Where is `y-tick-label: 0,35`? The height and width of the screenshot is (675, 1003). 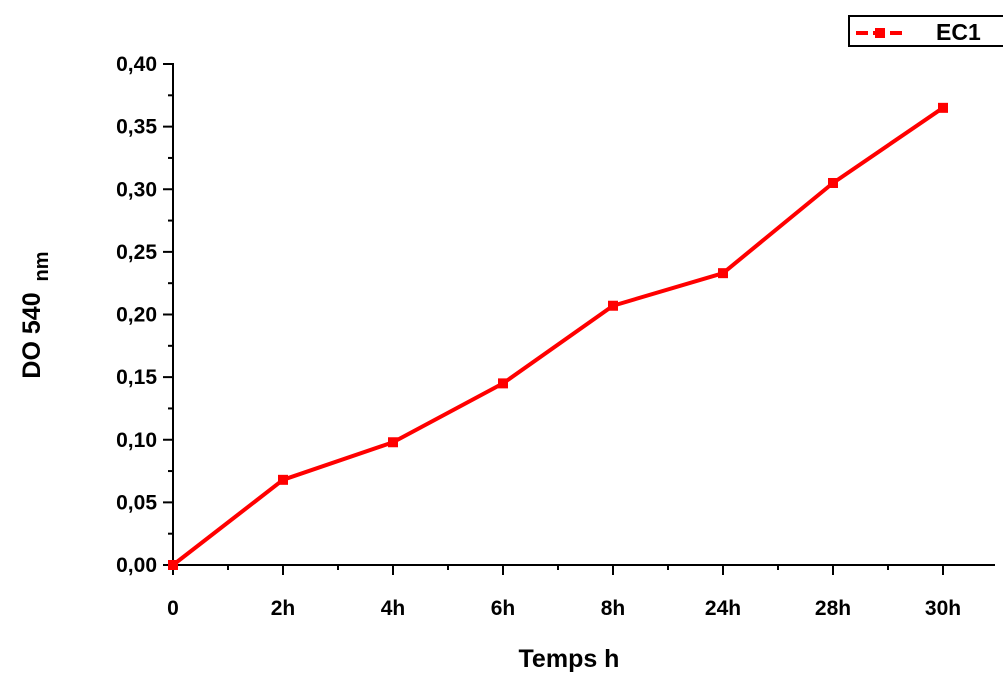 y-tick-label: 0,35 is located at coordinates (136, 127).